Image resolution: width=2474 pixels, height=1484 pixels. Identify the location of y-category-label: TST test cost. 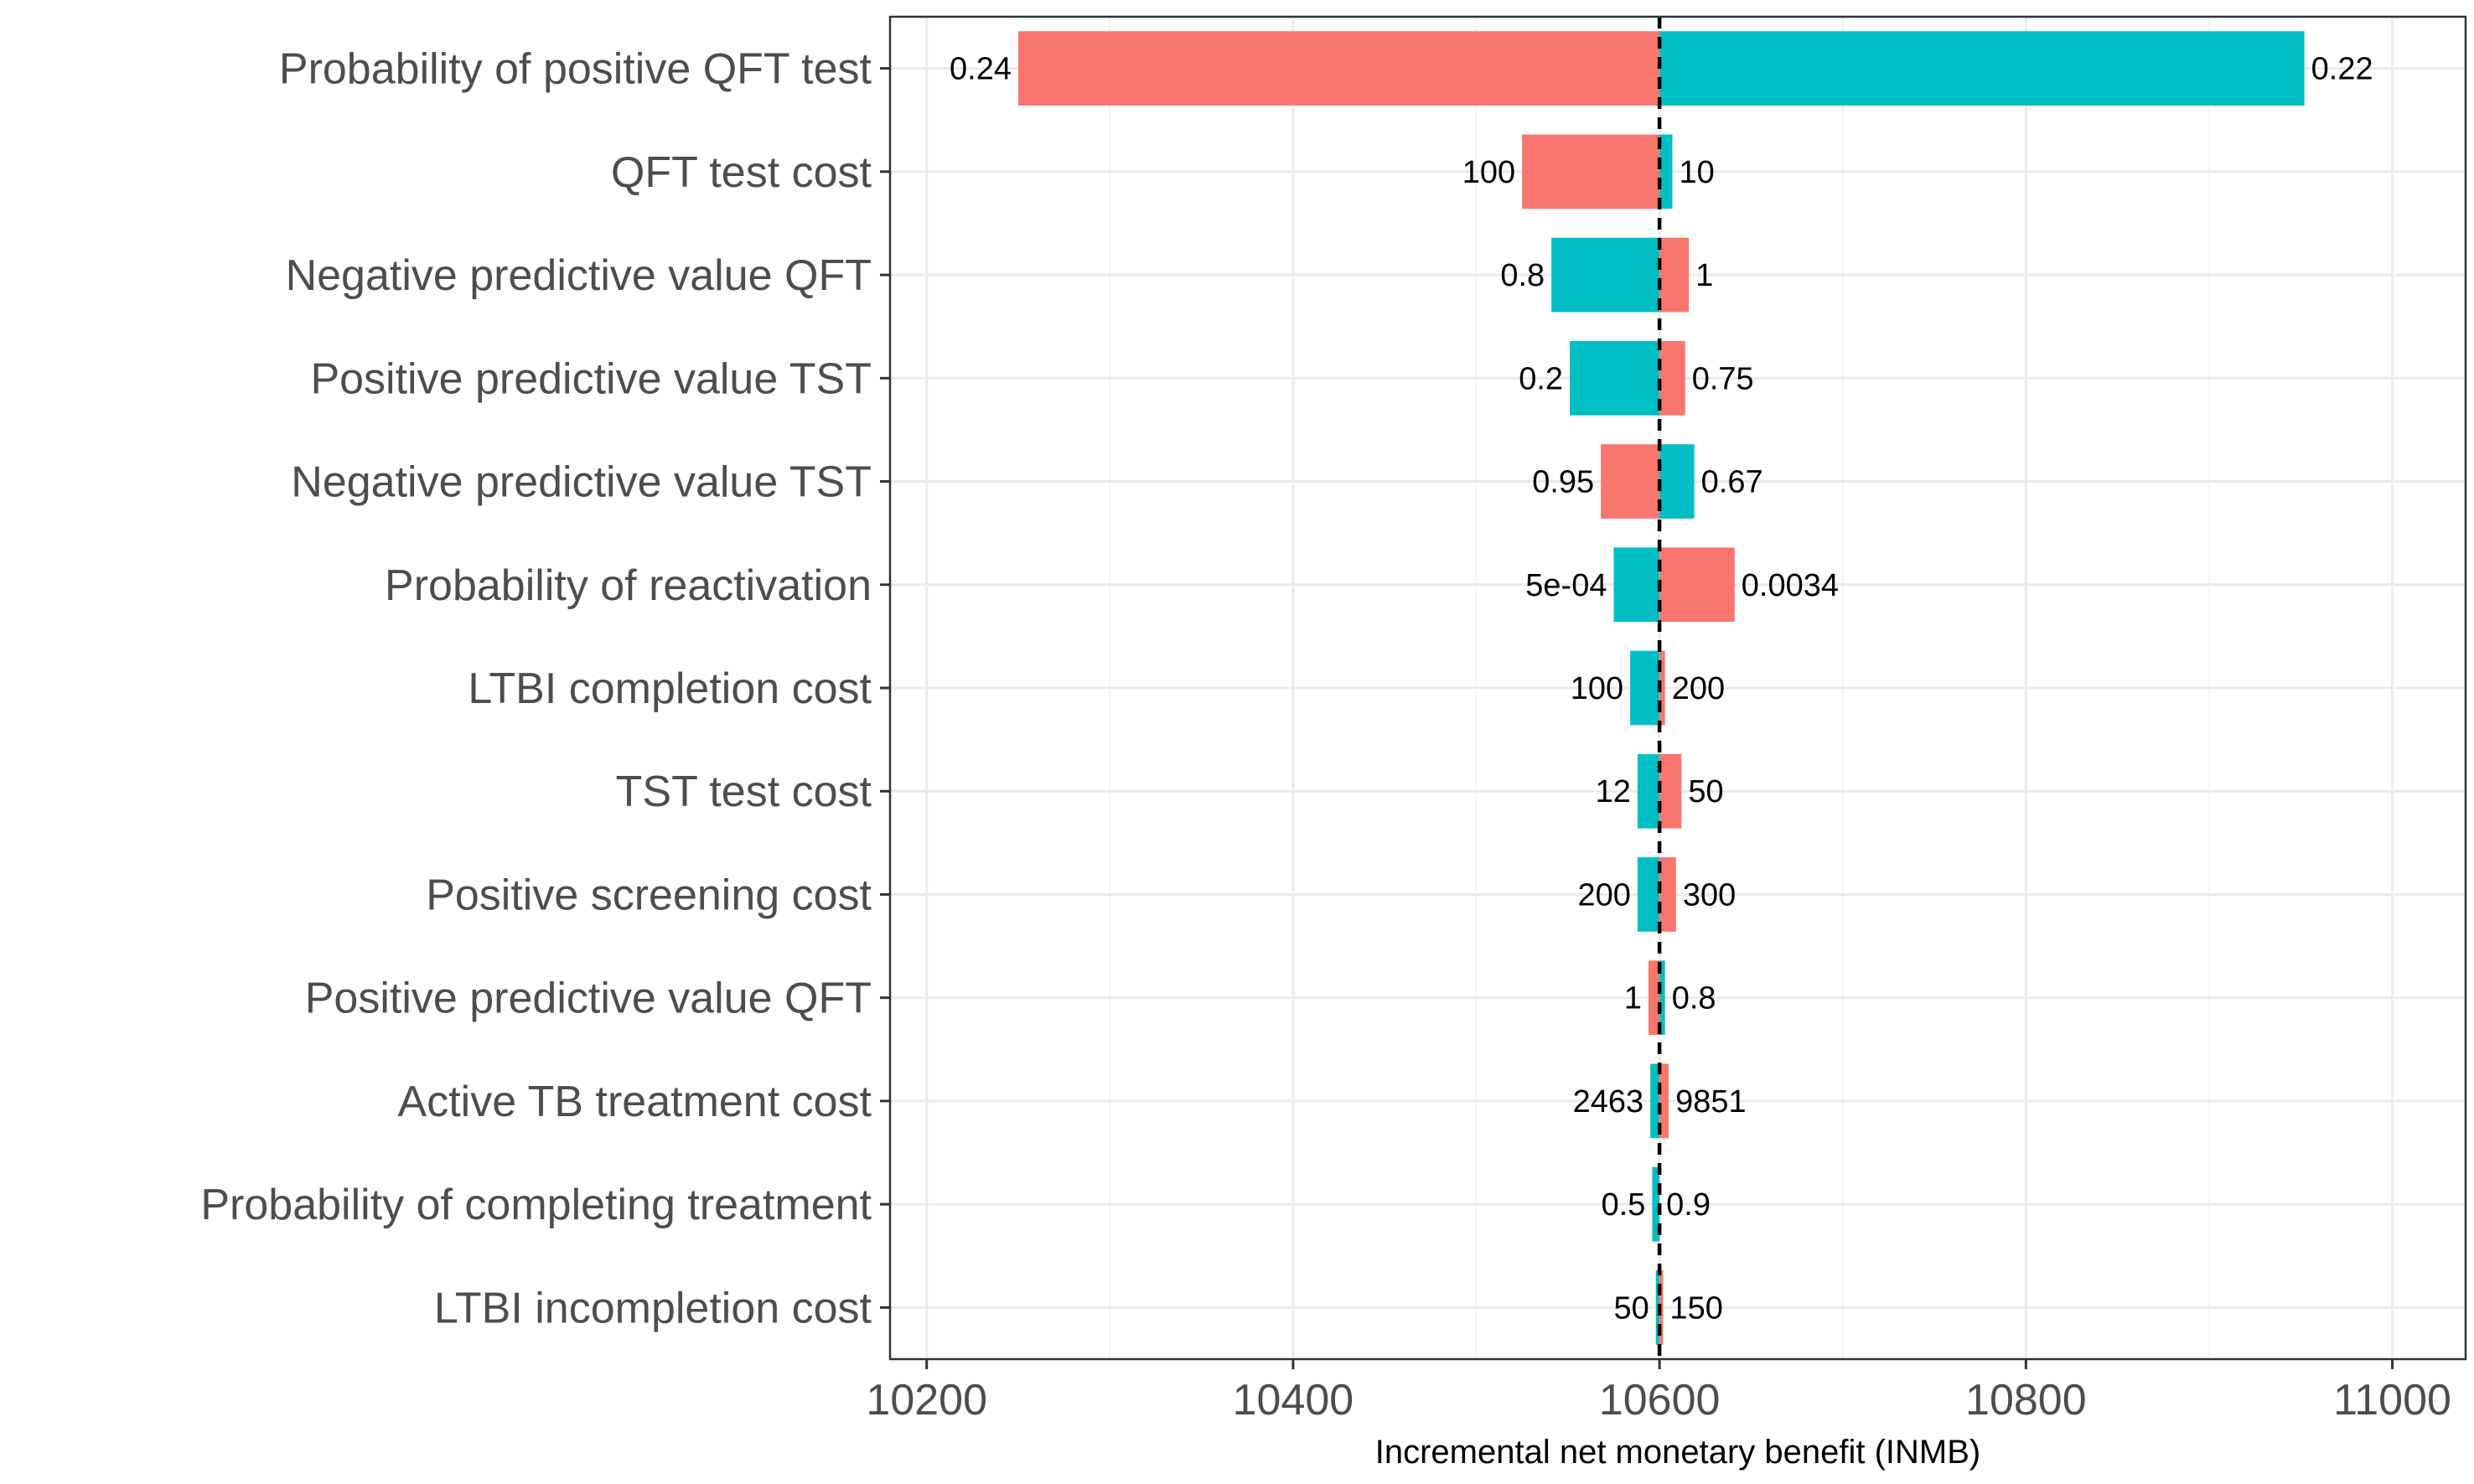
(744, 792).